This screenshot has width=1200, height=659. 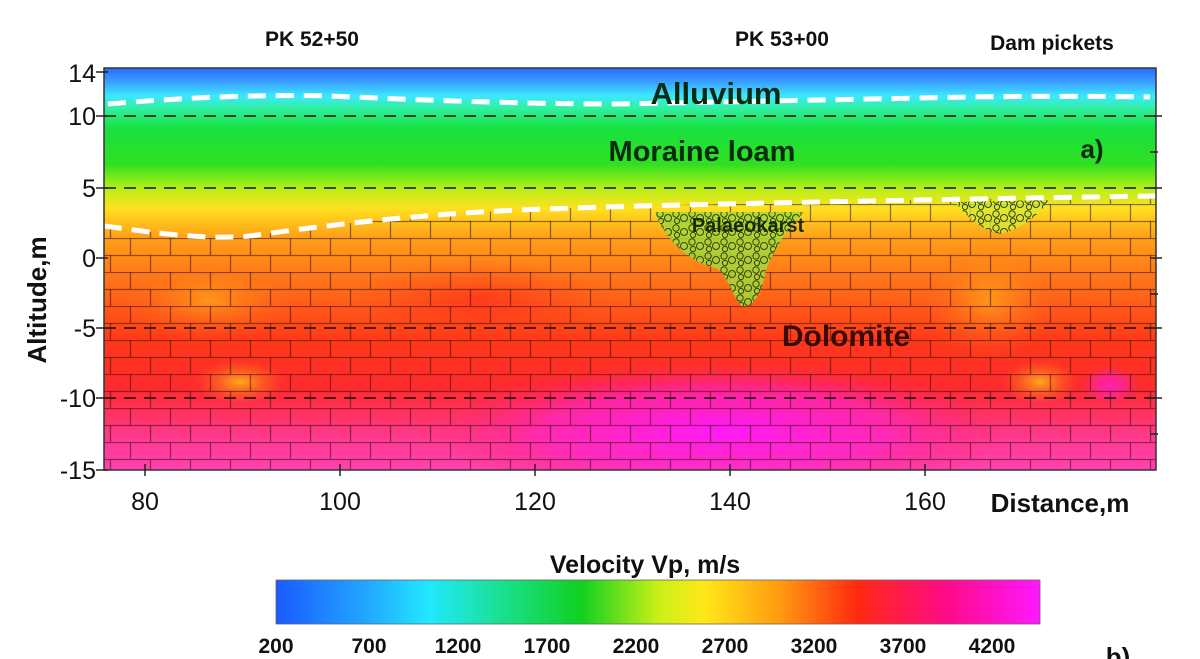 I want to click on palaeokarst-label: Palaeokarst, so click(x=748, y=226).